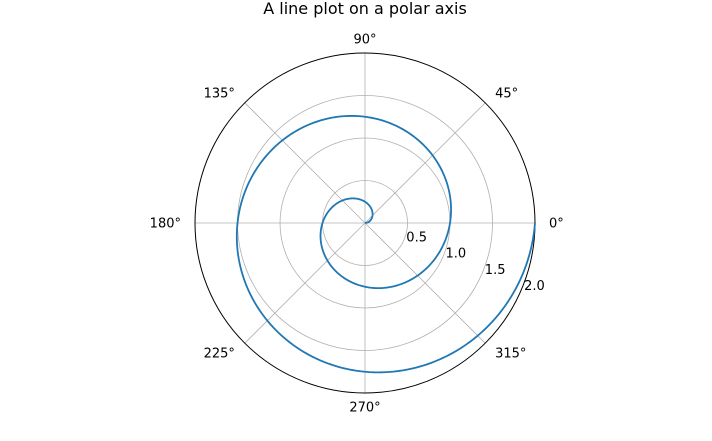 This screenshot has width=712, height=441. Describe the element at coordinates (165, 224) in the screenshot. I see `theta-tick-label: 180°` at that location.